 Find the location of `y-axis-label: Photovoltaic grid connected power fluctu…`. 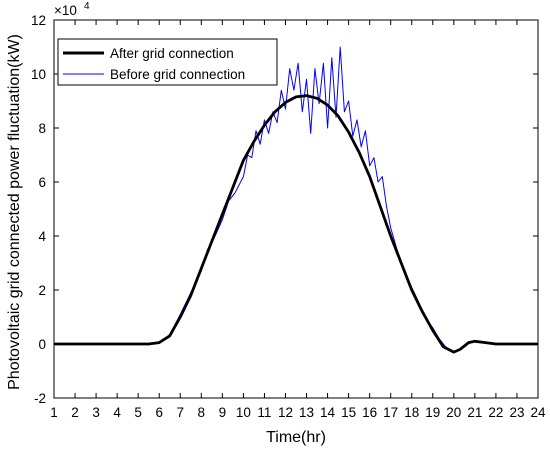

y-axis-label: Photovoltaic grid connected power fluctu… is located at coordinates (14, 212).